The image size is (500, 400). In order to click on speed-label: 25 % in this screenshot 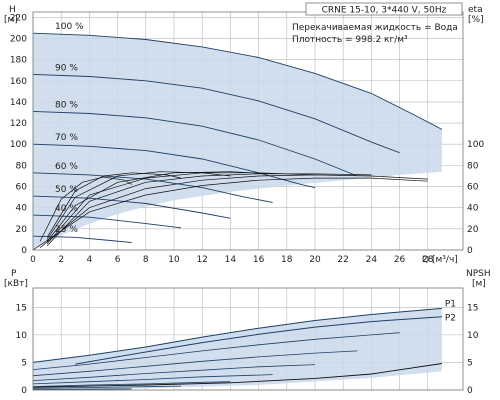, I will do `click(66, 230)`.